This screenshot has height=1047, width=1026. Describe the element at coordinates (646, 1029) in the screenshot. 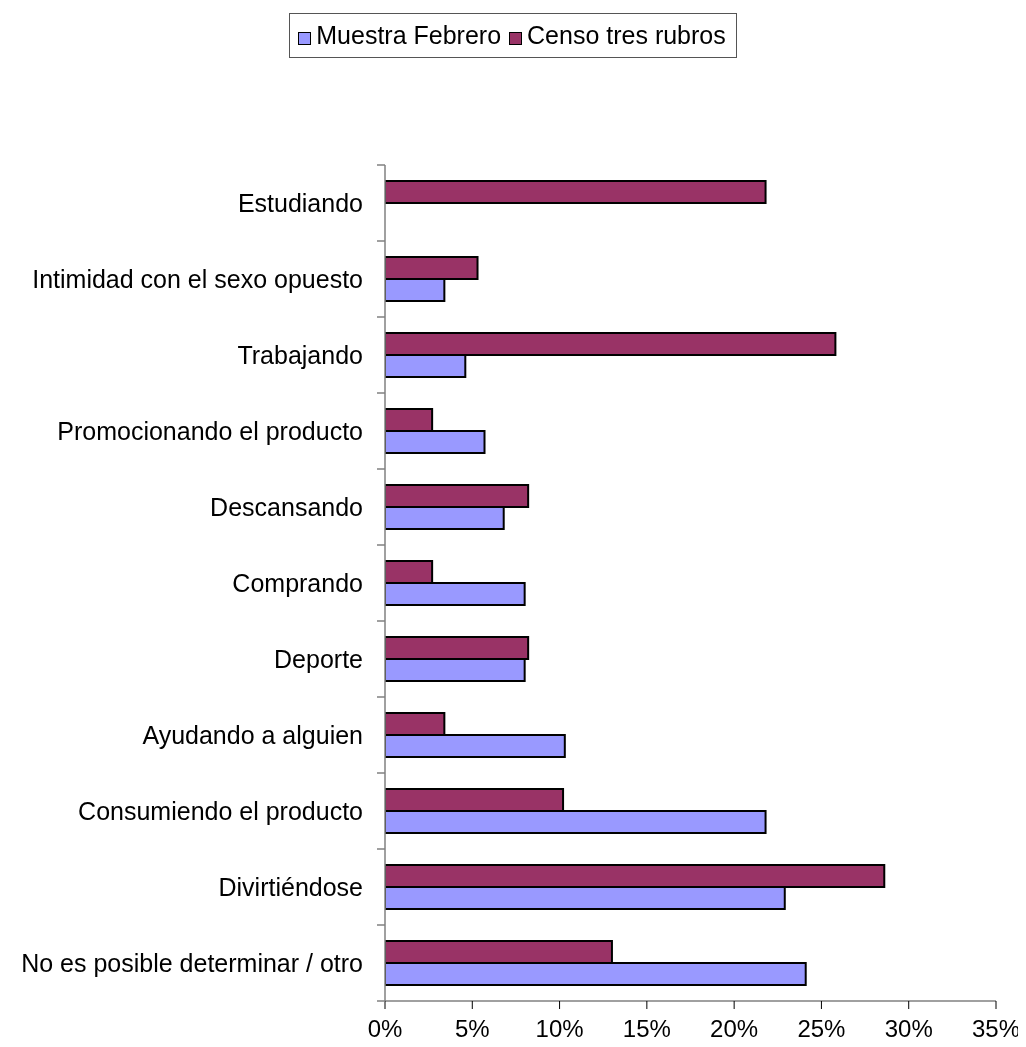

I see `x-tick-label: 15%` at that location.